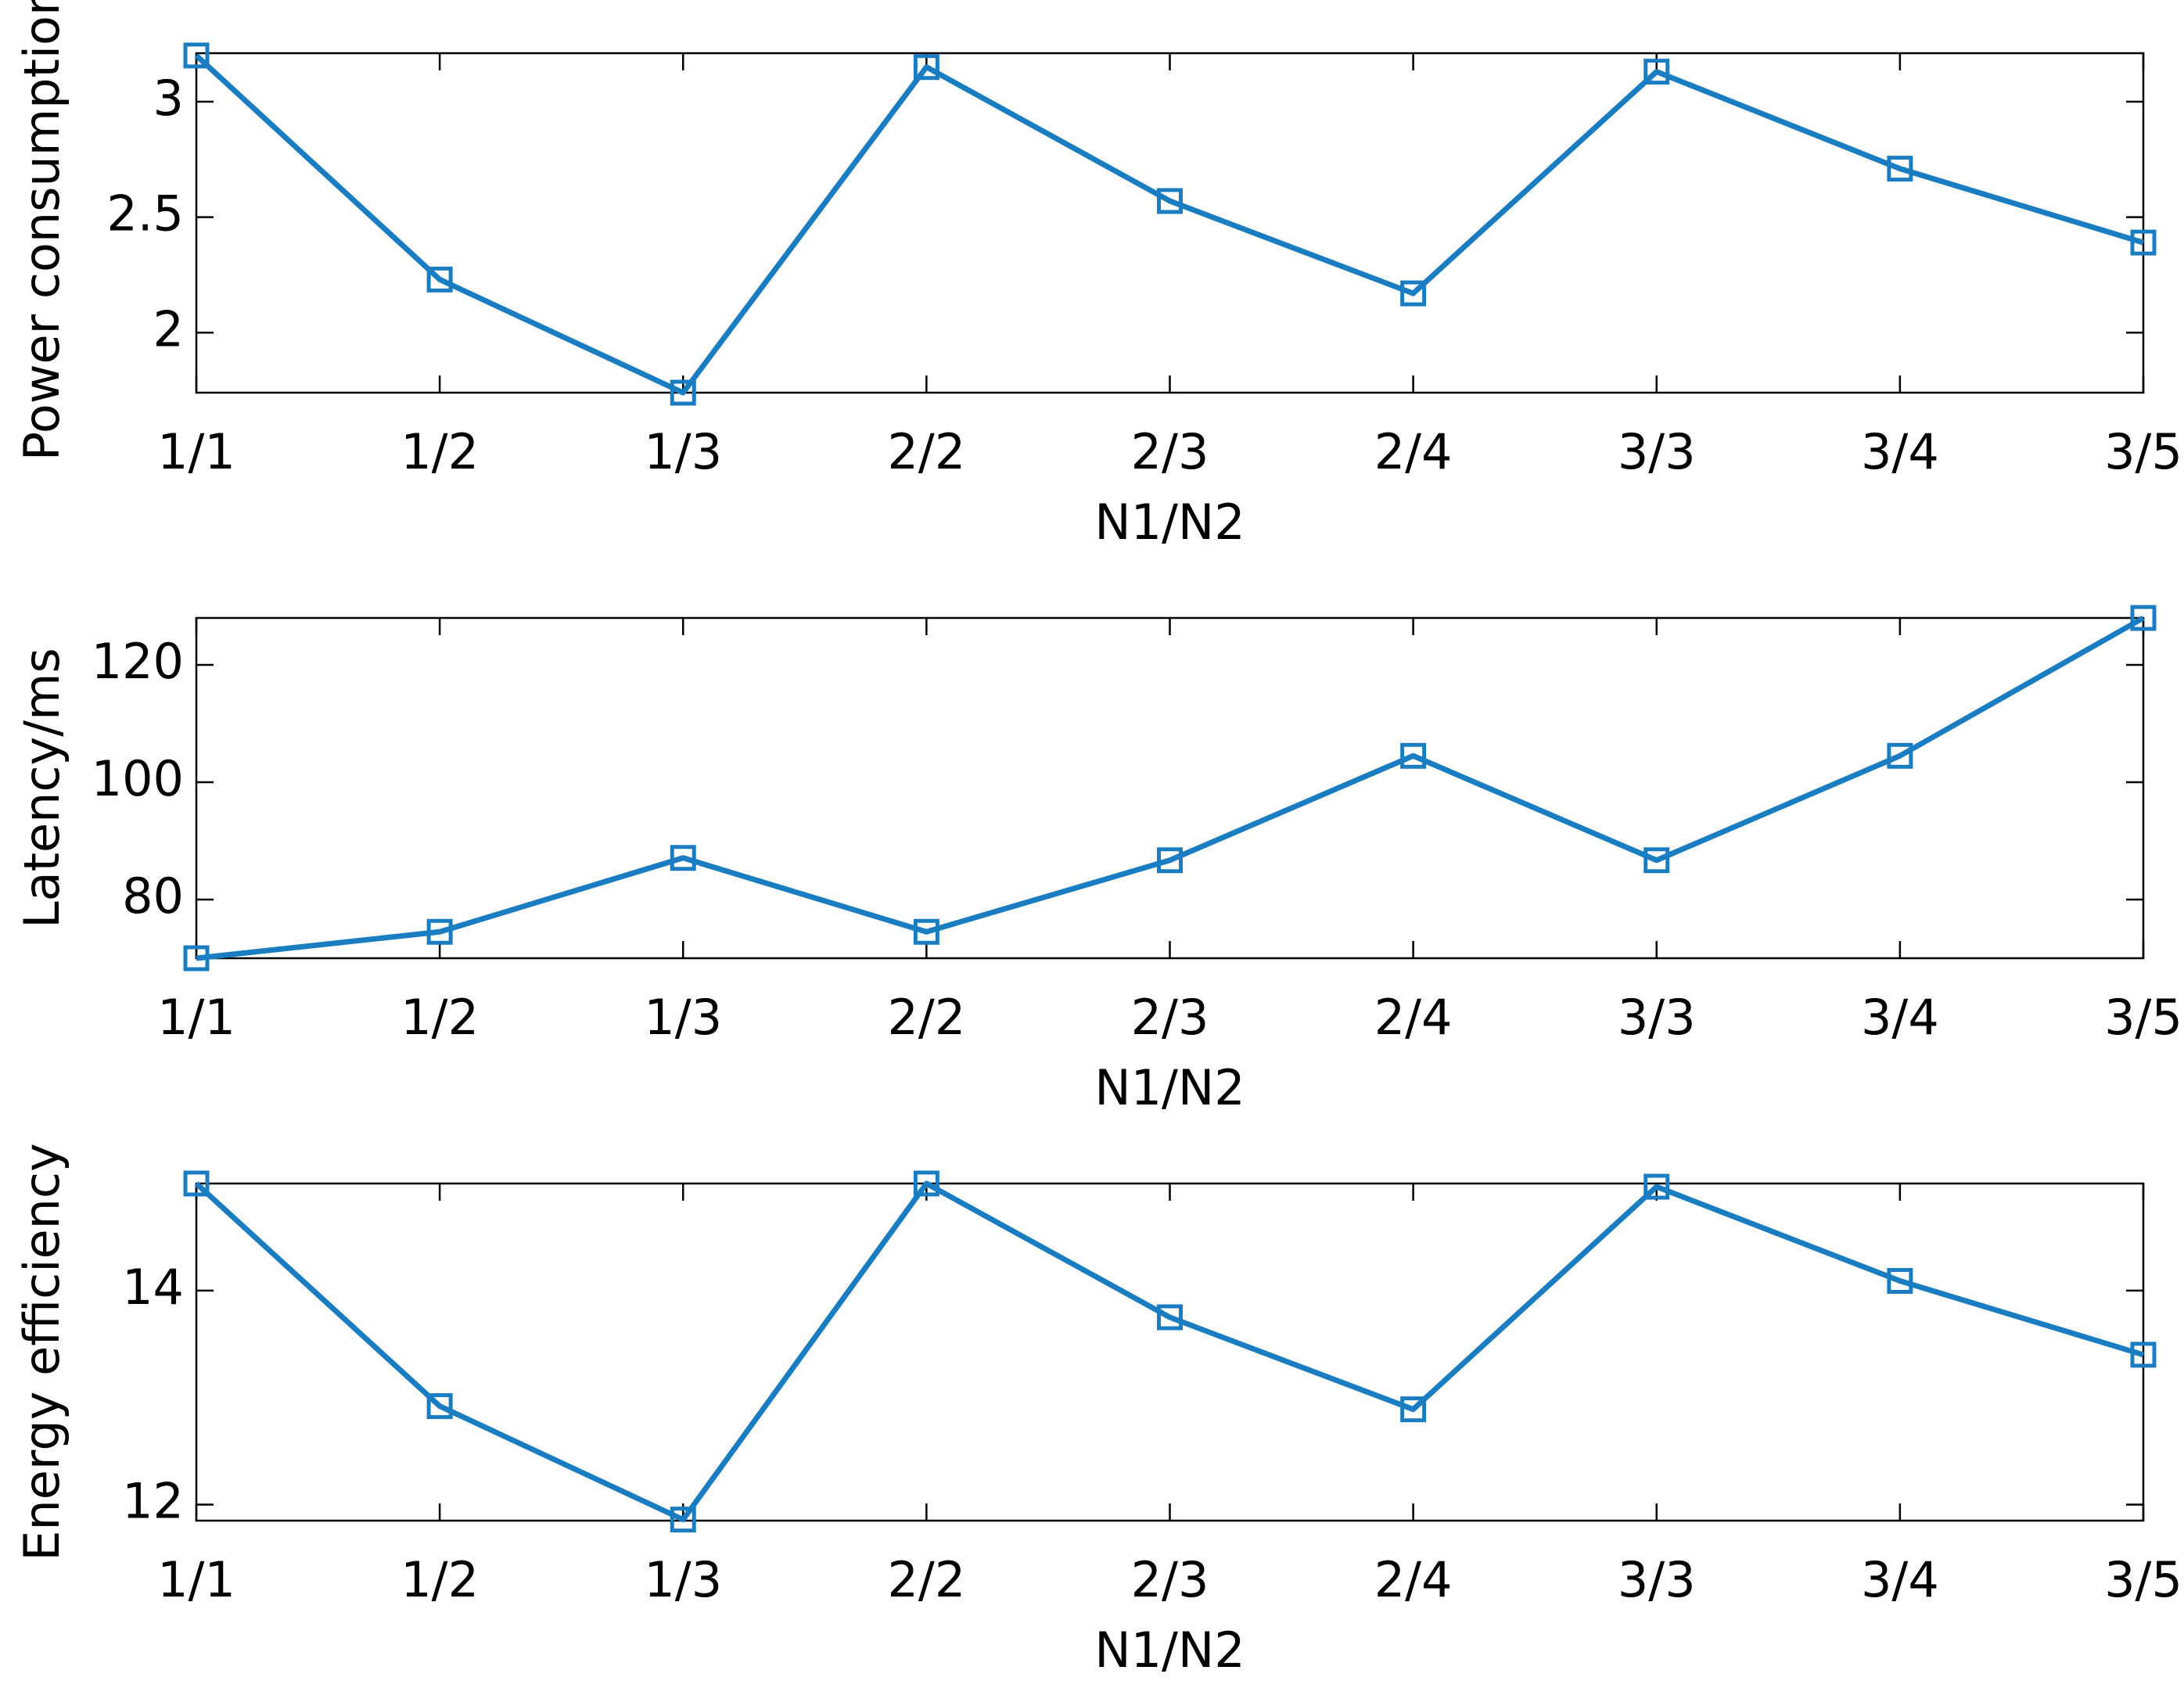  I want to click on y-tick-label: 2.5, so click(145, 213).